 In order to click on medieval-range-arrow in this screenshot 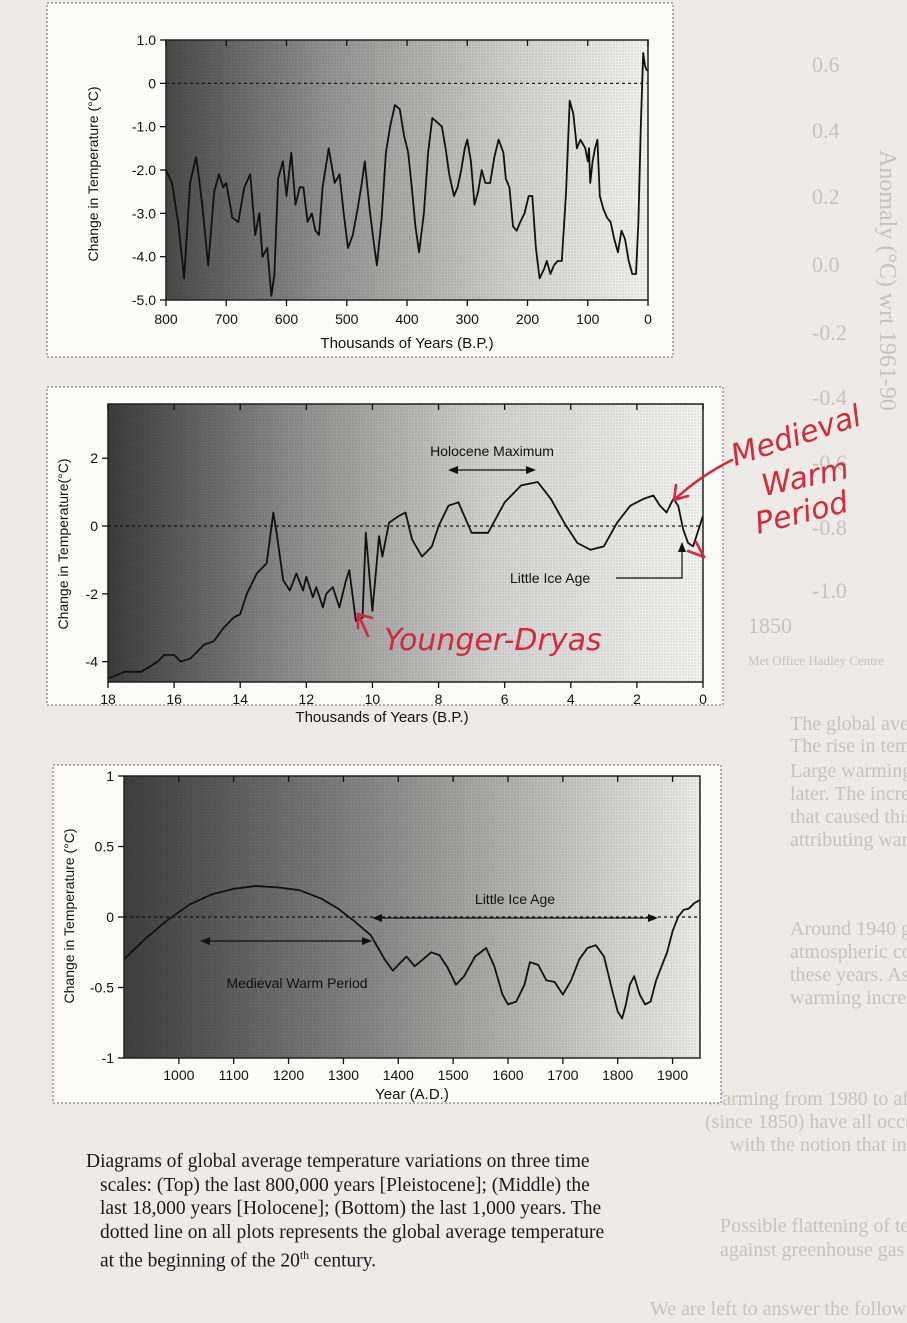, I will do `click(286, 941)`.